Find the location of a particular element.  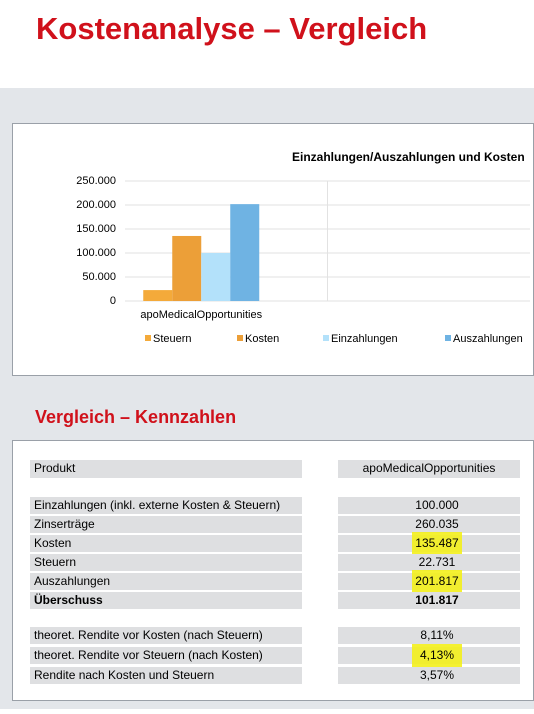

legend-label: Kosten is located at coordinates (262, 339).